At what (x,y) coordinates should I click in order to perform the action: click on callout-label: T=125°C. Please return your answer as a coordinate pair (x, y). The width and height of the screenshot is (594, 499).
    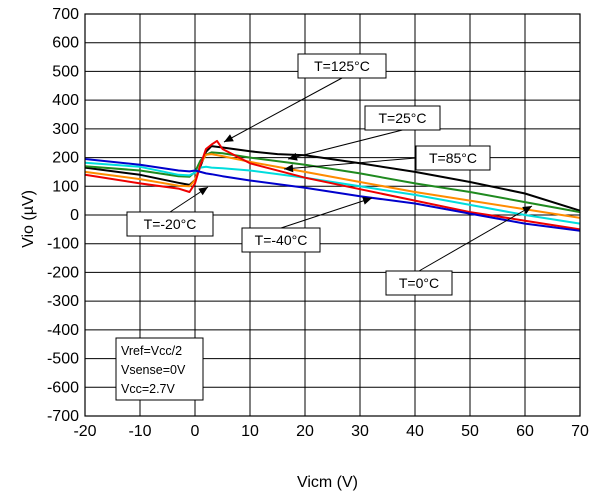
    Looking at the image, I should click on (342, 66).